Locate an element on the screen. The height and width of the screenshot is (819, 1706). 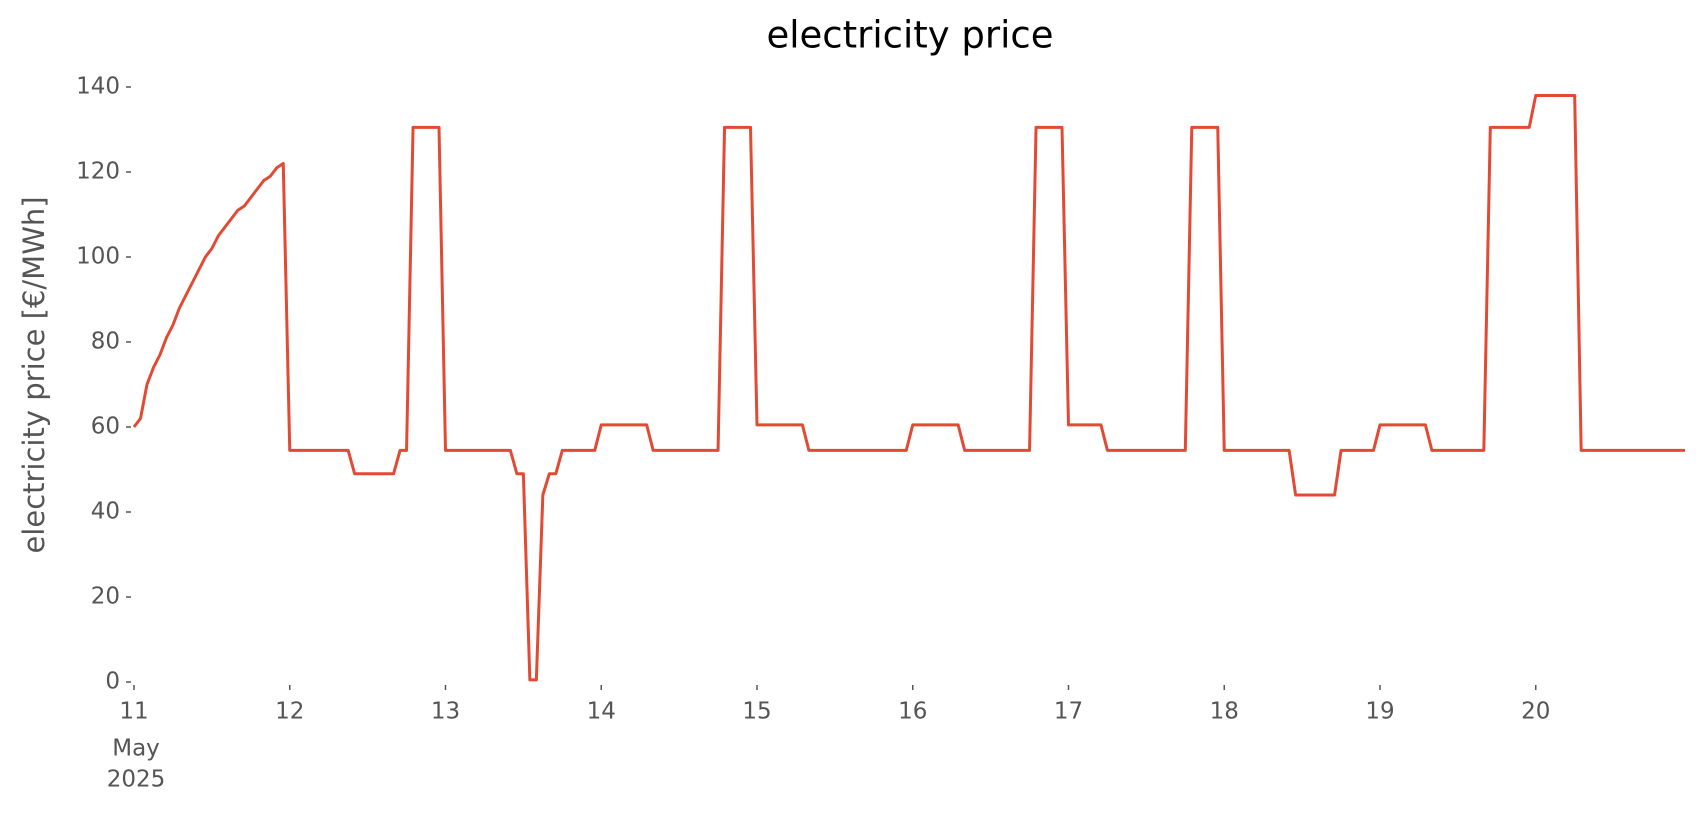
x-date-month: May is located at coordinates (136, 749).